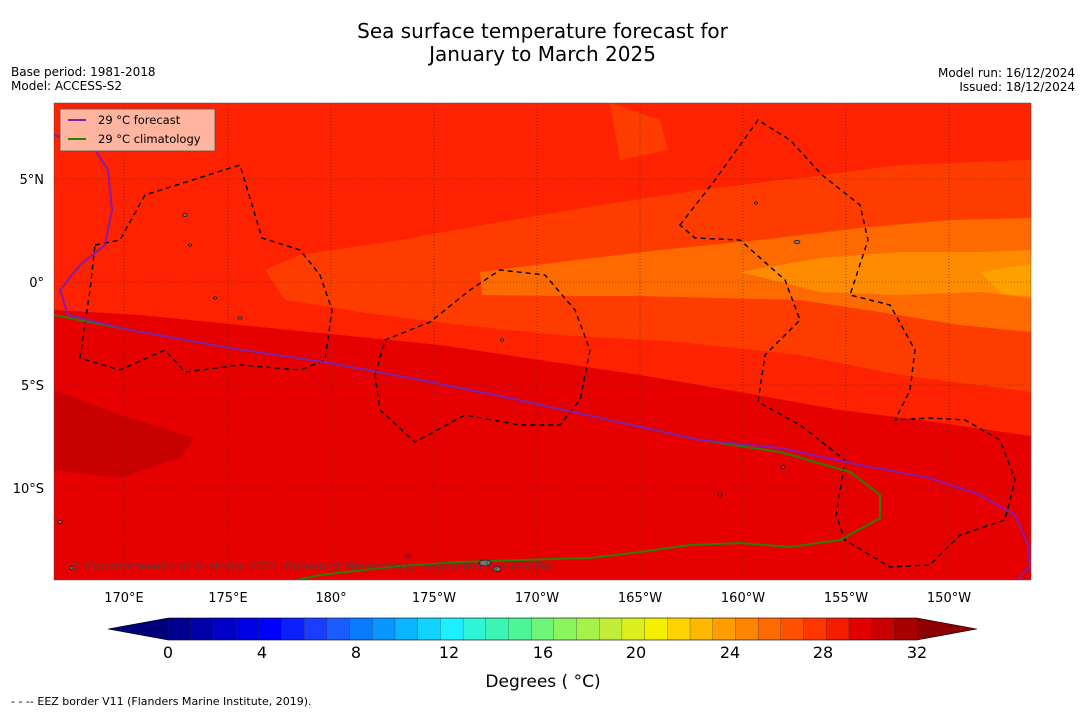  What do you see at coordinates (885, 274) in the screenshot?
I see `sst-band-32-plus` at bounding box center [885, 274].